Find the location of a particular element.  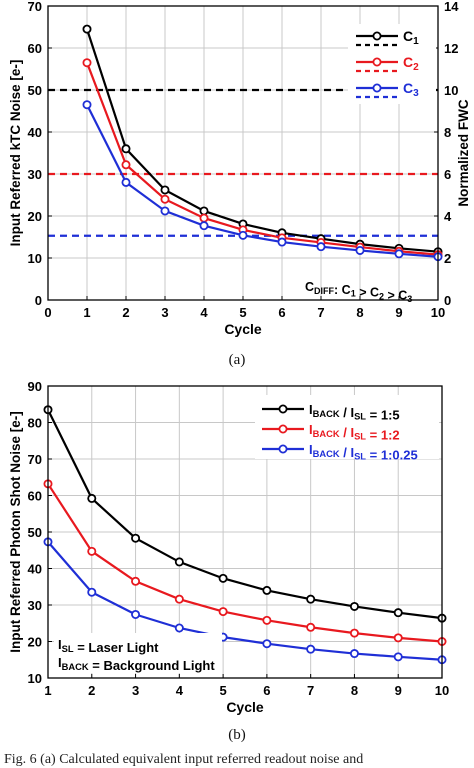

y2-tick-label: 2 is located at coordinates (447, 258).